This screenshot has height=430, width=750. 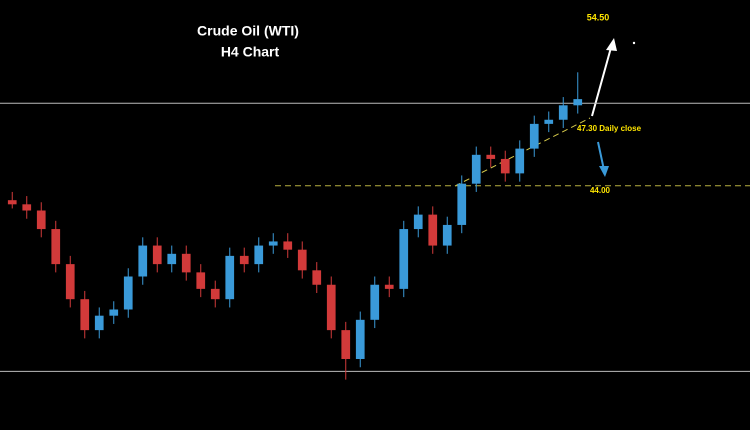 What do you see at coordinates (248, 31) in the screenshot?
I see `chart-title: Crude Oil (WTI)` at bounding box center [248, 31].